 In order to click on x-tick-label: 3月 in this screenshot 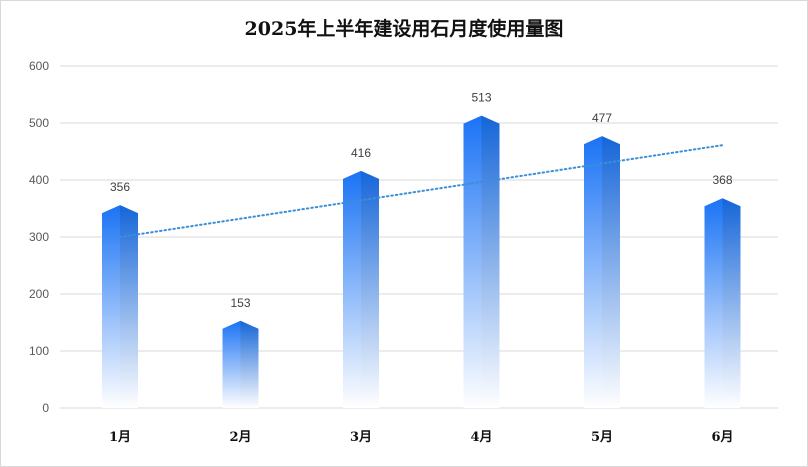, I will do `click(361, 437)`.